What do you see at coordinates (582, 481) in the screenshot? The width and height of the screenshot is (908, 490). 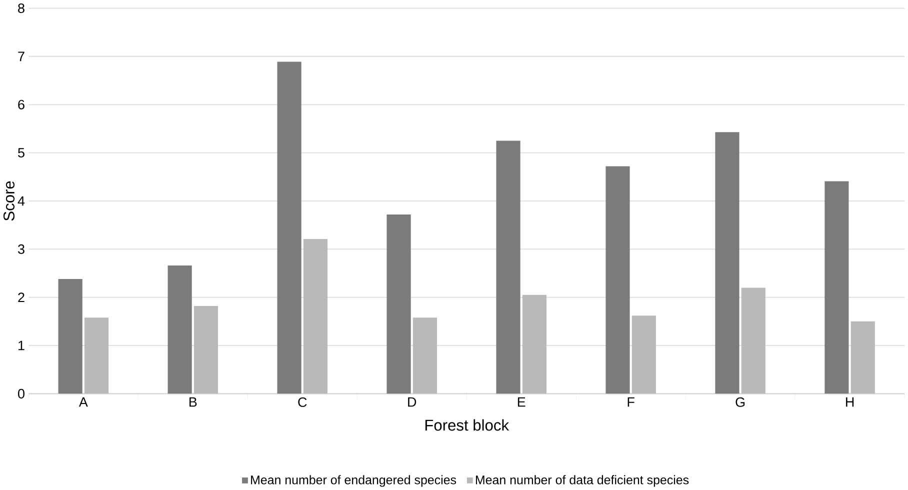 I see `legend-label: Mean number of data deficient species` at bounding box center [582, 481].